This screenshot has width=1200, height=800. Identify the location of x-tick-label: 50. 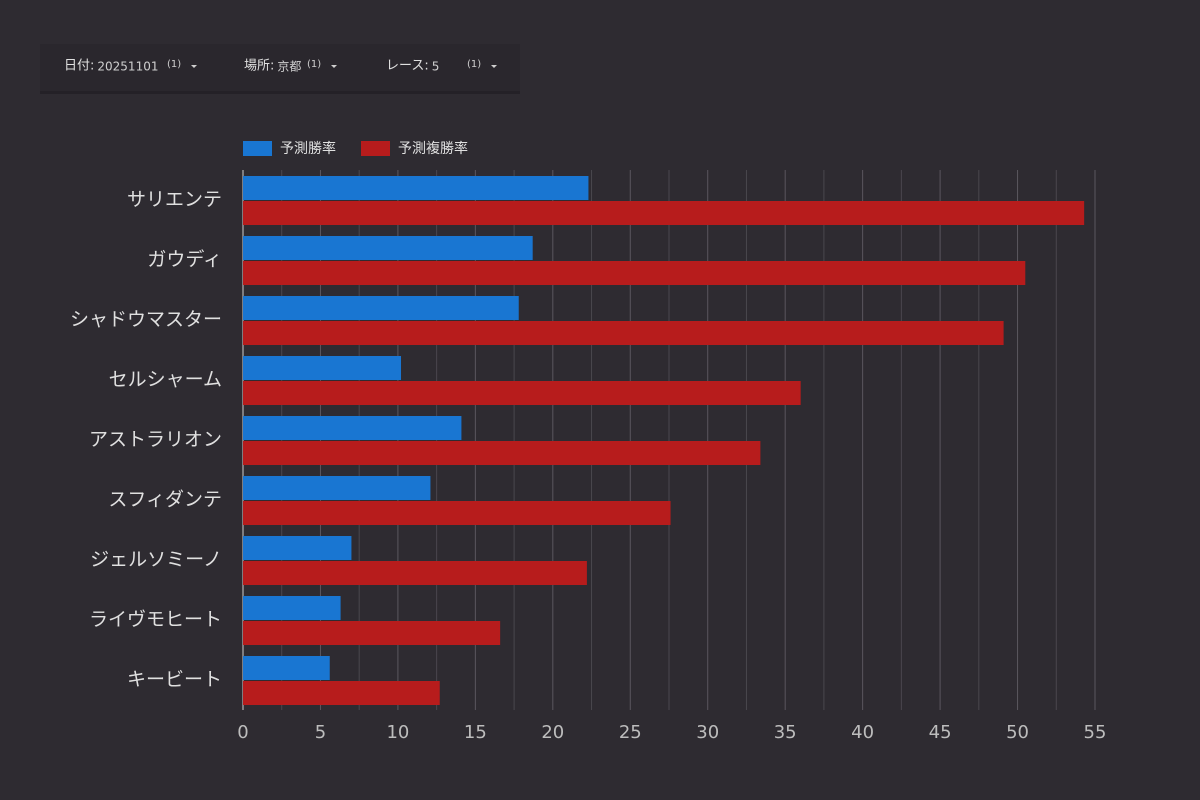
(1017, 732).